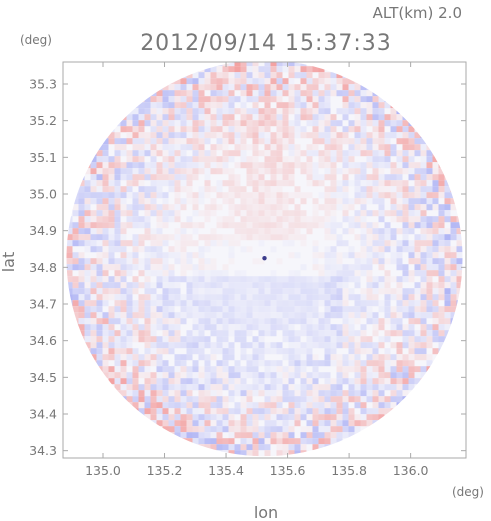  I want to click on y-tick-label: 35.0, so click(43, 194).